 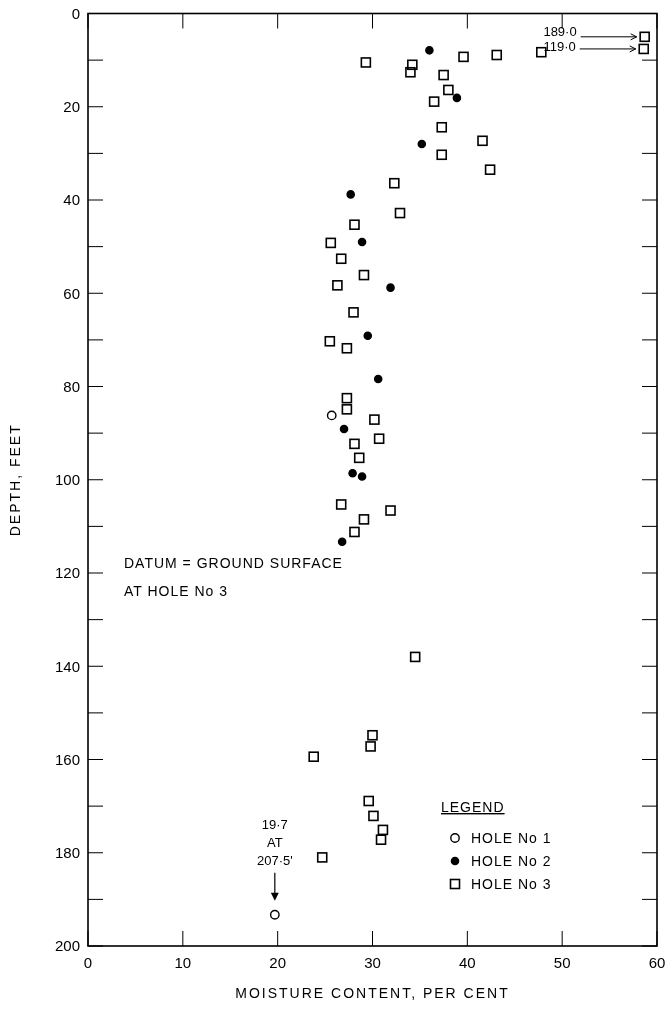 What do you see at coordinates (467, 962) in the screenshot?
I see `x-tick-label: 40` at bounding box center [467, 962].